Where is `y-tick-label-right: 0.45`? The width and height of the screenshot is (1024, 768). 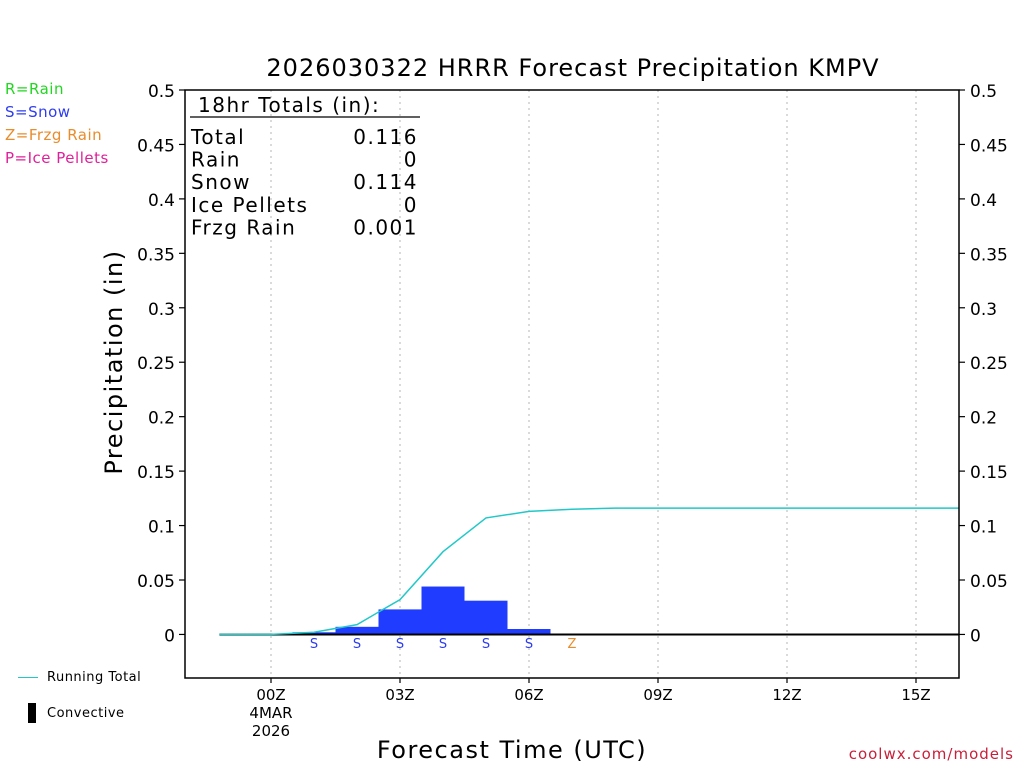
y-tick-label-right: 0.45 is located at coordinates (989, 146).